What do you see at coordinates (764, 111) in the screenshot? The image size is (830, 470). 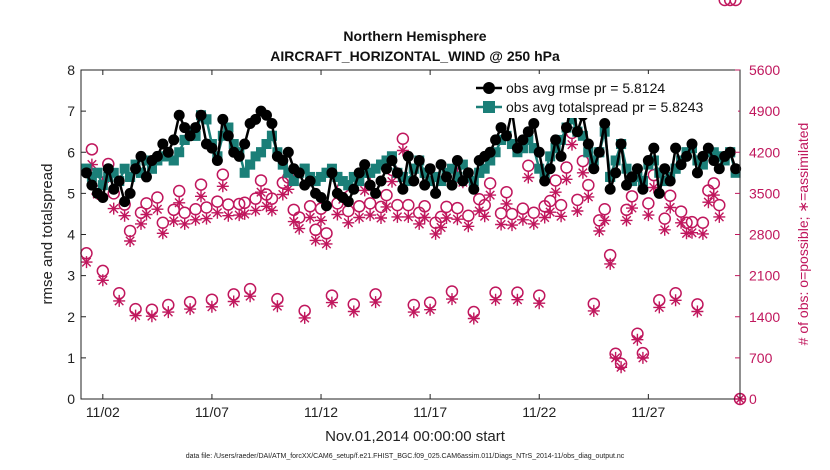 I see `y2-tick-label: 4900` at bounding box center [764, 111].